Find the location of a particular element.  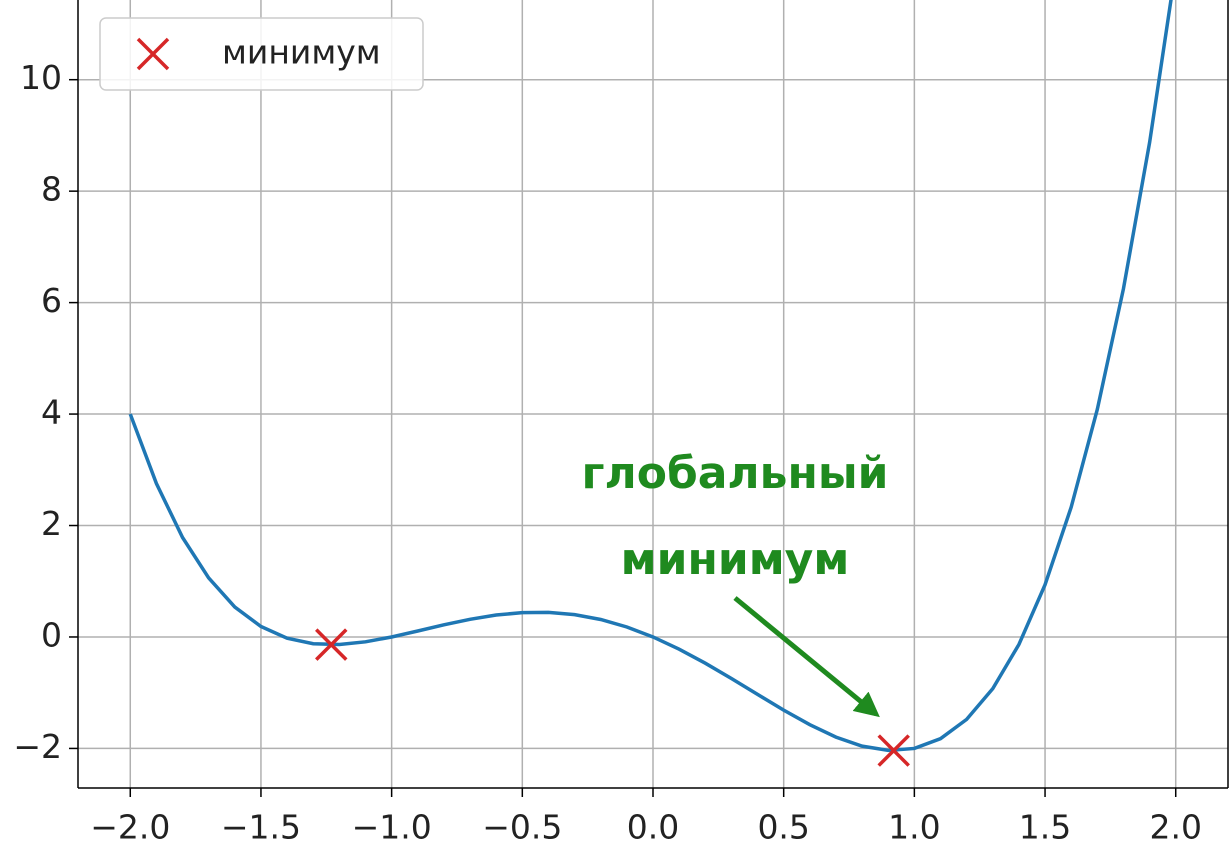

x-tick-label: 1.0 is located at coordinates (914, 827).